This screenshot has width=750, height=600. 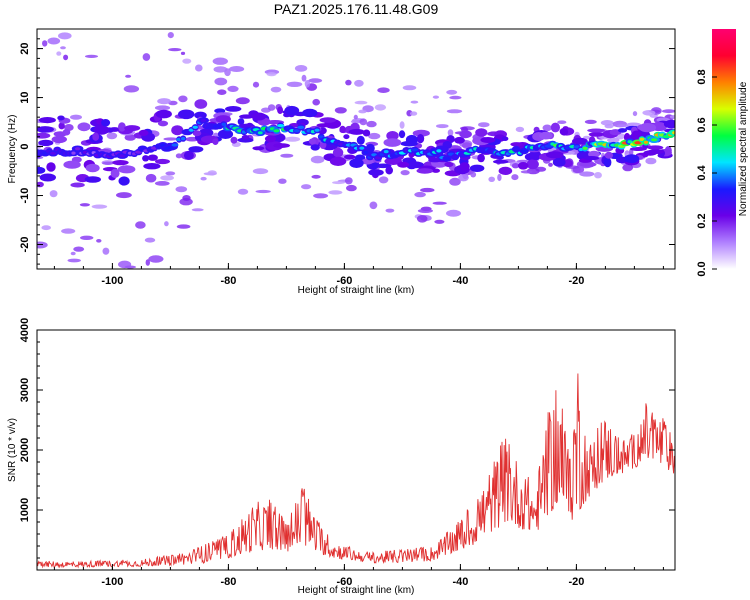 What do you see at coordinates (358, 576) in the screenshot?
I see `snr-x-ticks: -100 -80 -60 -40 -20` at bounding box center [358, 576].